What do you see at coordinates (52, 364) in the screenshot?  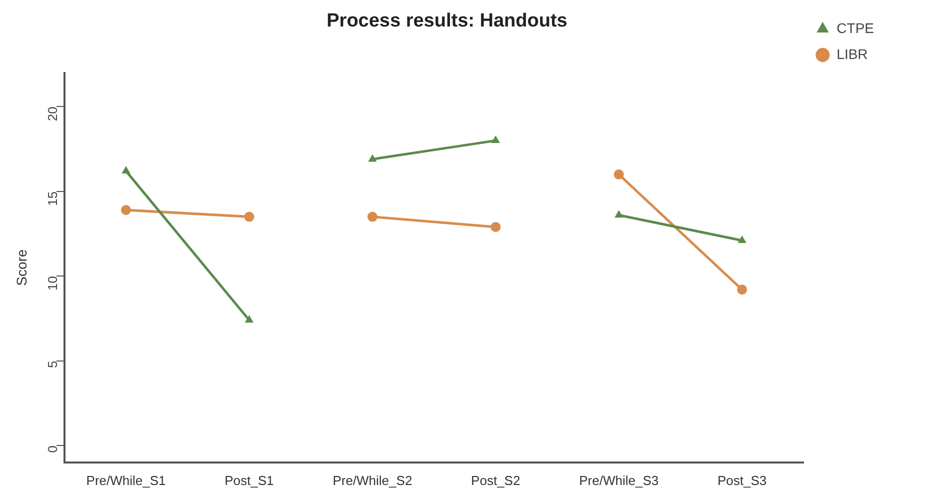 I see `y-tick-label: 5` at bounding box center [52, 364].